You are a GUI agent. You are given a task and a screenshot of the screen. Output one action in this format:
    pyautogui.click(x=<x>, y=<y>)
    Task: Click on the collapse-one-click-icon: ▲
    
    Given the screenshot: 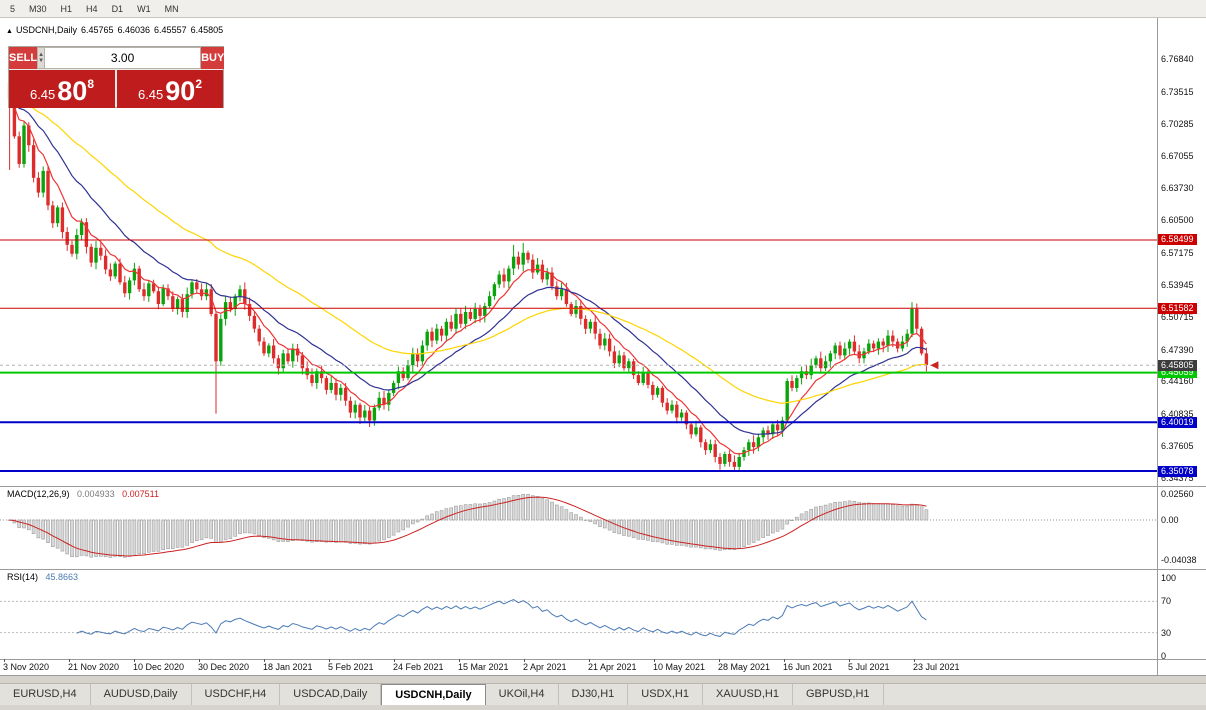 What is the action you would take?
    pyautogui.click(x=9, y=31)
    